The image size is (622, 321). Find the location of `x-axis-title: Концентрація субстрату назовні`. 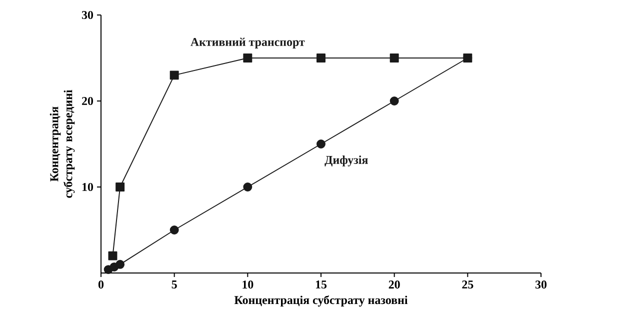

x-axis-title: Концентрація субстрату назовні is located at coordinates (321, 301).